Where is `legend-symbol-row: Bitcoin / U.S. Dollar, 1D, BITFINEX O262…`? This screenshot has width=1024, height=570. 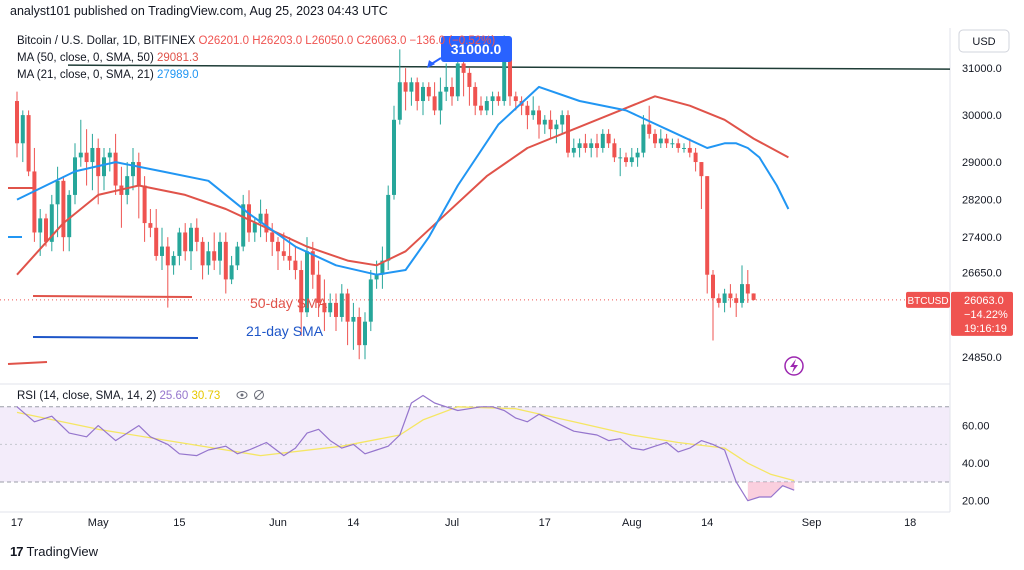
legend-symbol-row: Bitcoin / U.S. Dollar, 1D, BITFINEX O262… is located at coordinates (256, 41).